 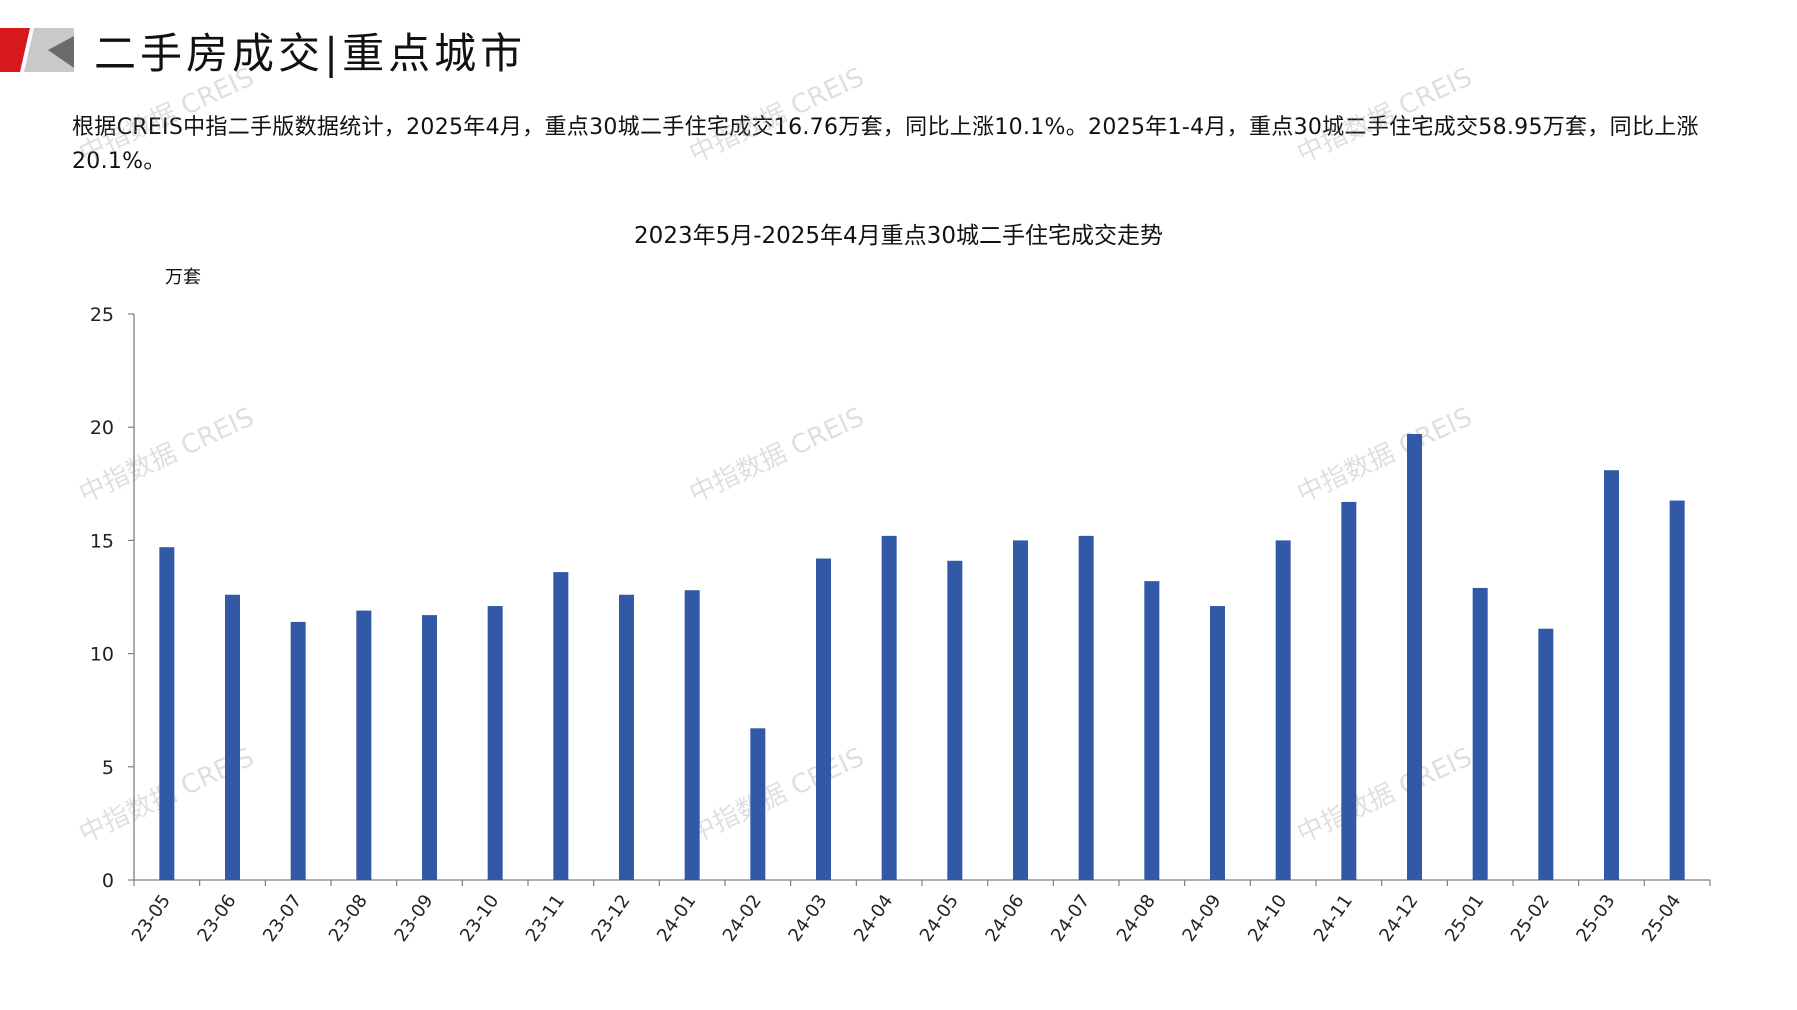 What do you see at coordinates (102, 598) in the screenshot?
I see `y-axis-labels: 0 5 10 15 20 25` at bounding box center [102, 598].